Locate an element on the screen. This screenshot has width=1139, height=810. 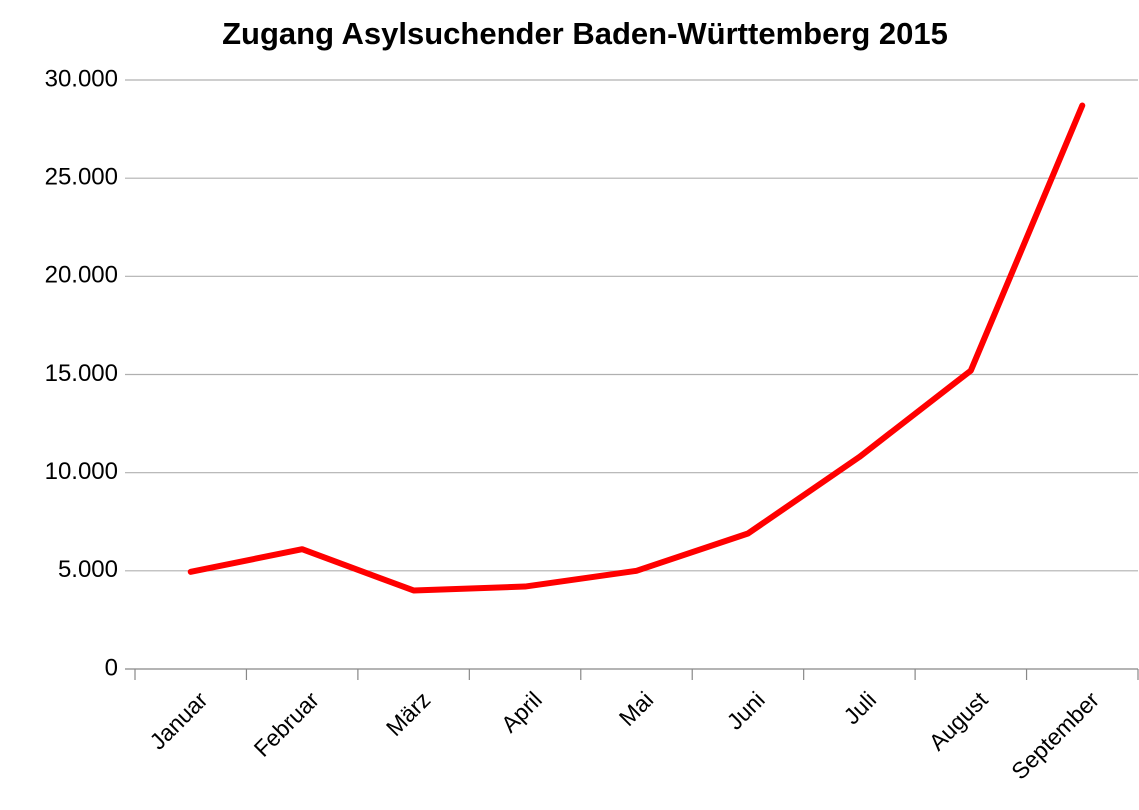
x-tick-label: September is located at coordinates (1055, 735).